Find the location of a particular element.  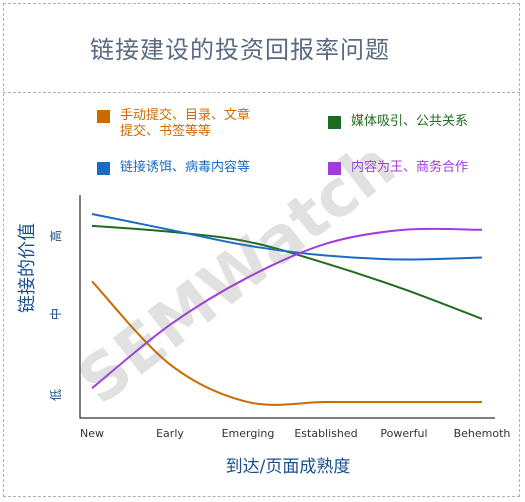

x-tick-label: Powerful is located at coordinates (403, 433).